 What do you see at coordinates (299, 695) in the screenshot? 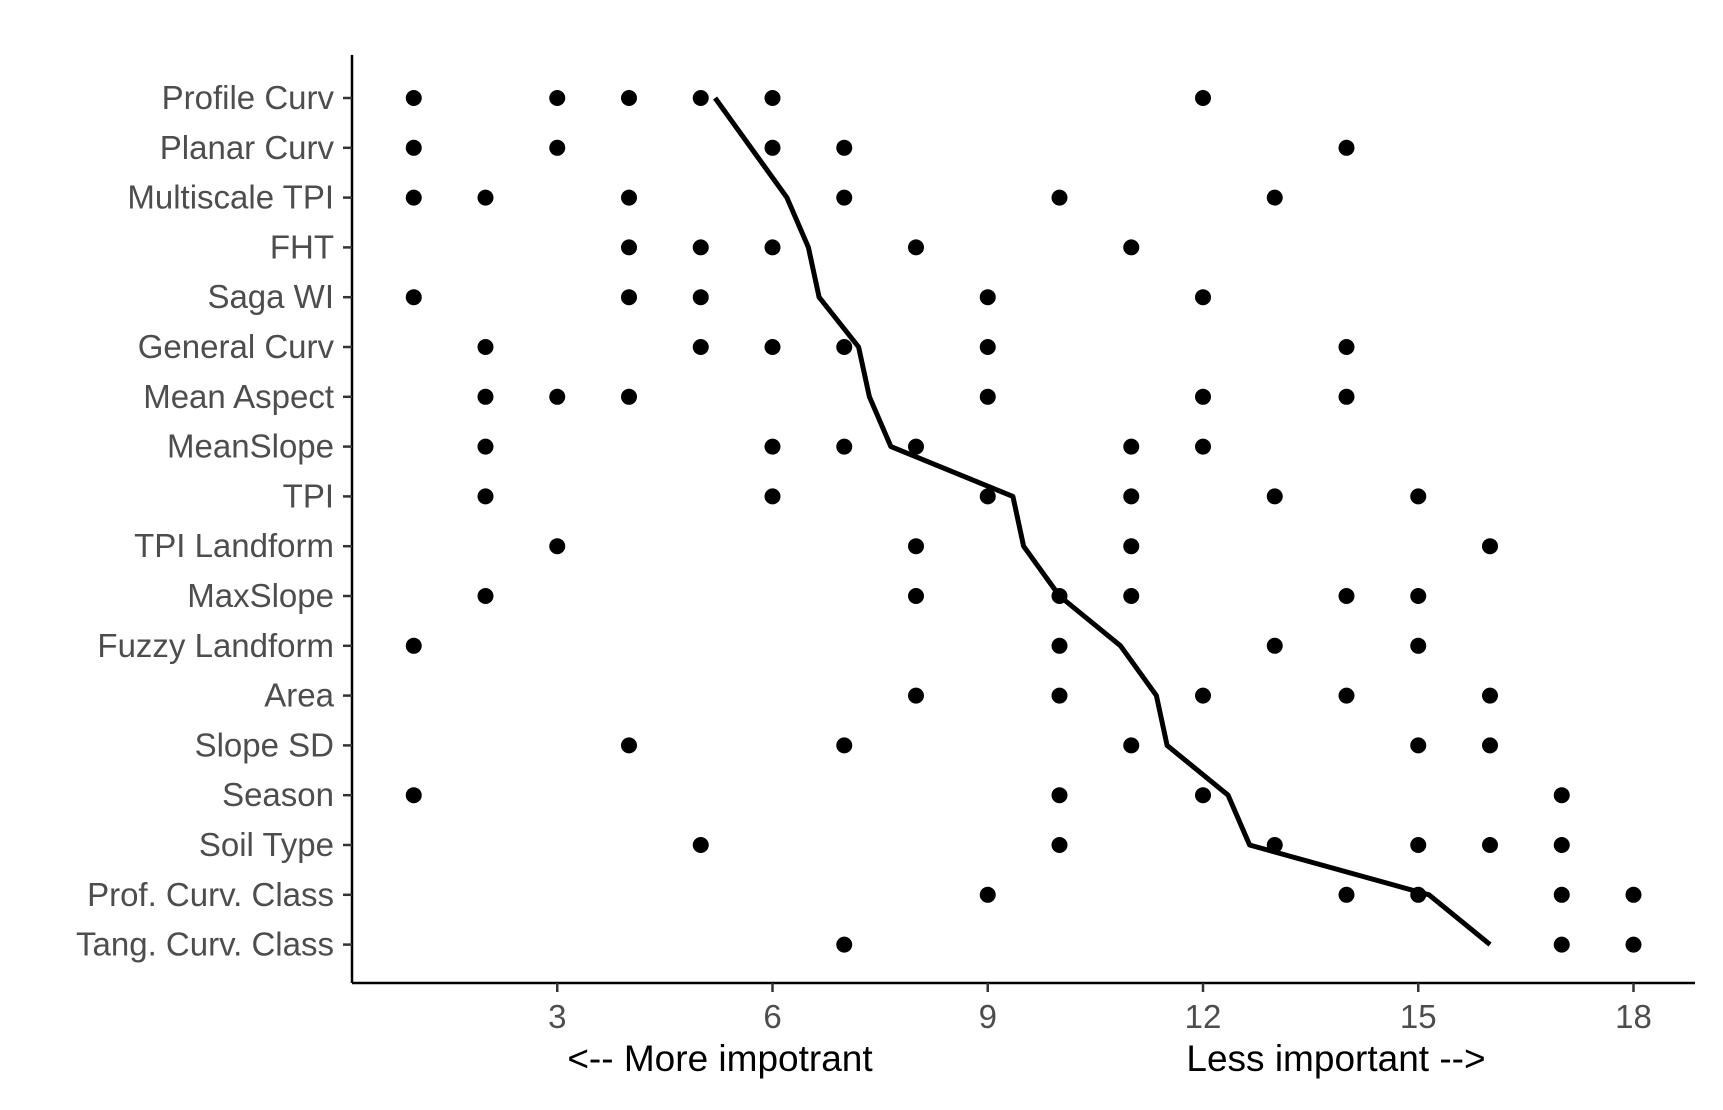
I see `y-tick-label: Area` at bounding box center [299, 695].